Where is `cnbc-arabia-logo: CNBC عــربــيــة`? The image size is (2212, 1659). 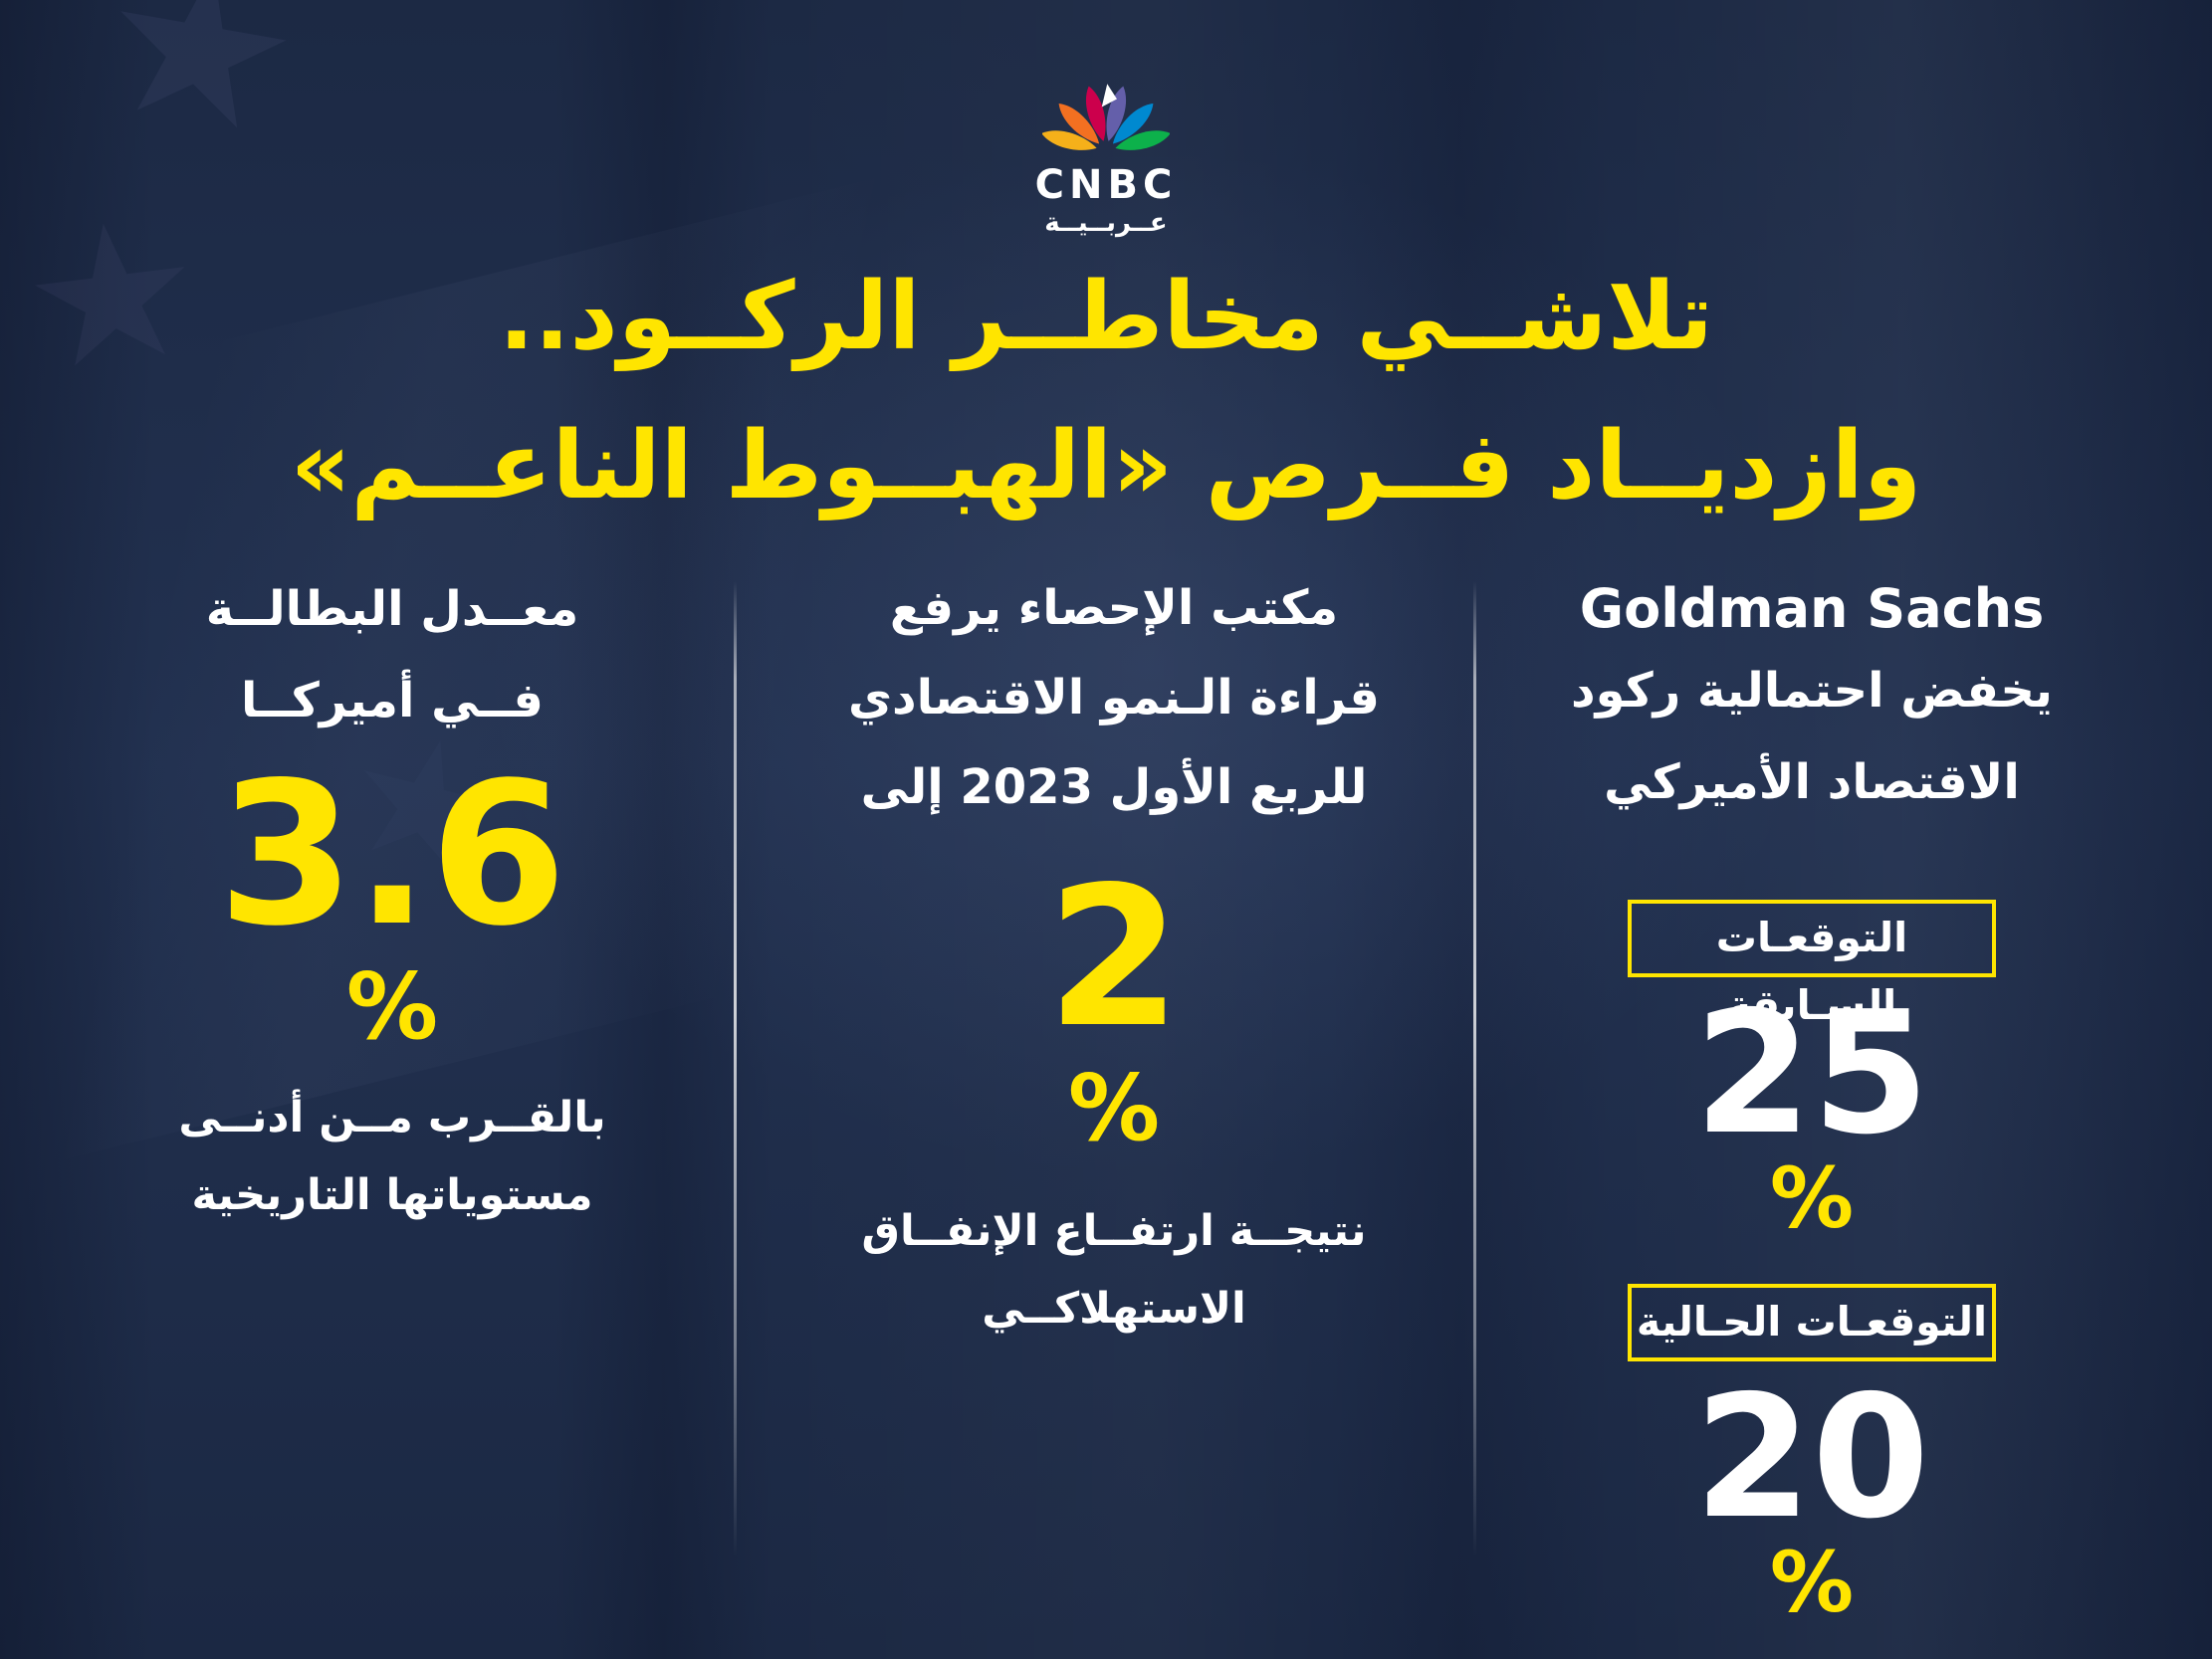
cnbc-arabia-logo: CNBC عــربــيــة is located at coordinates (1106, 155).